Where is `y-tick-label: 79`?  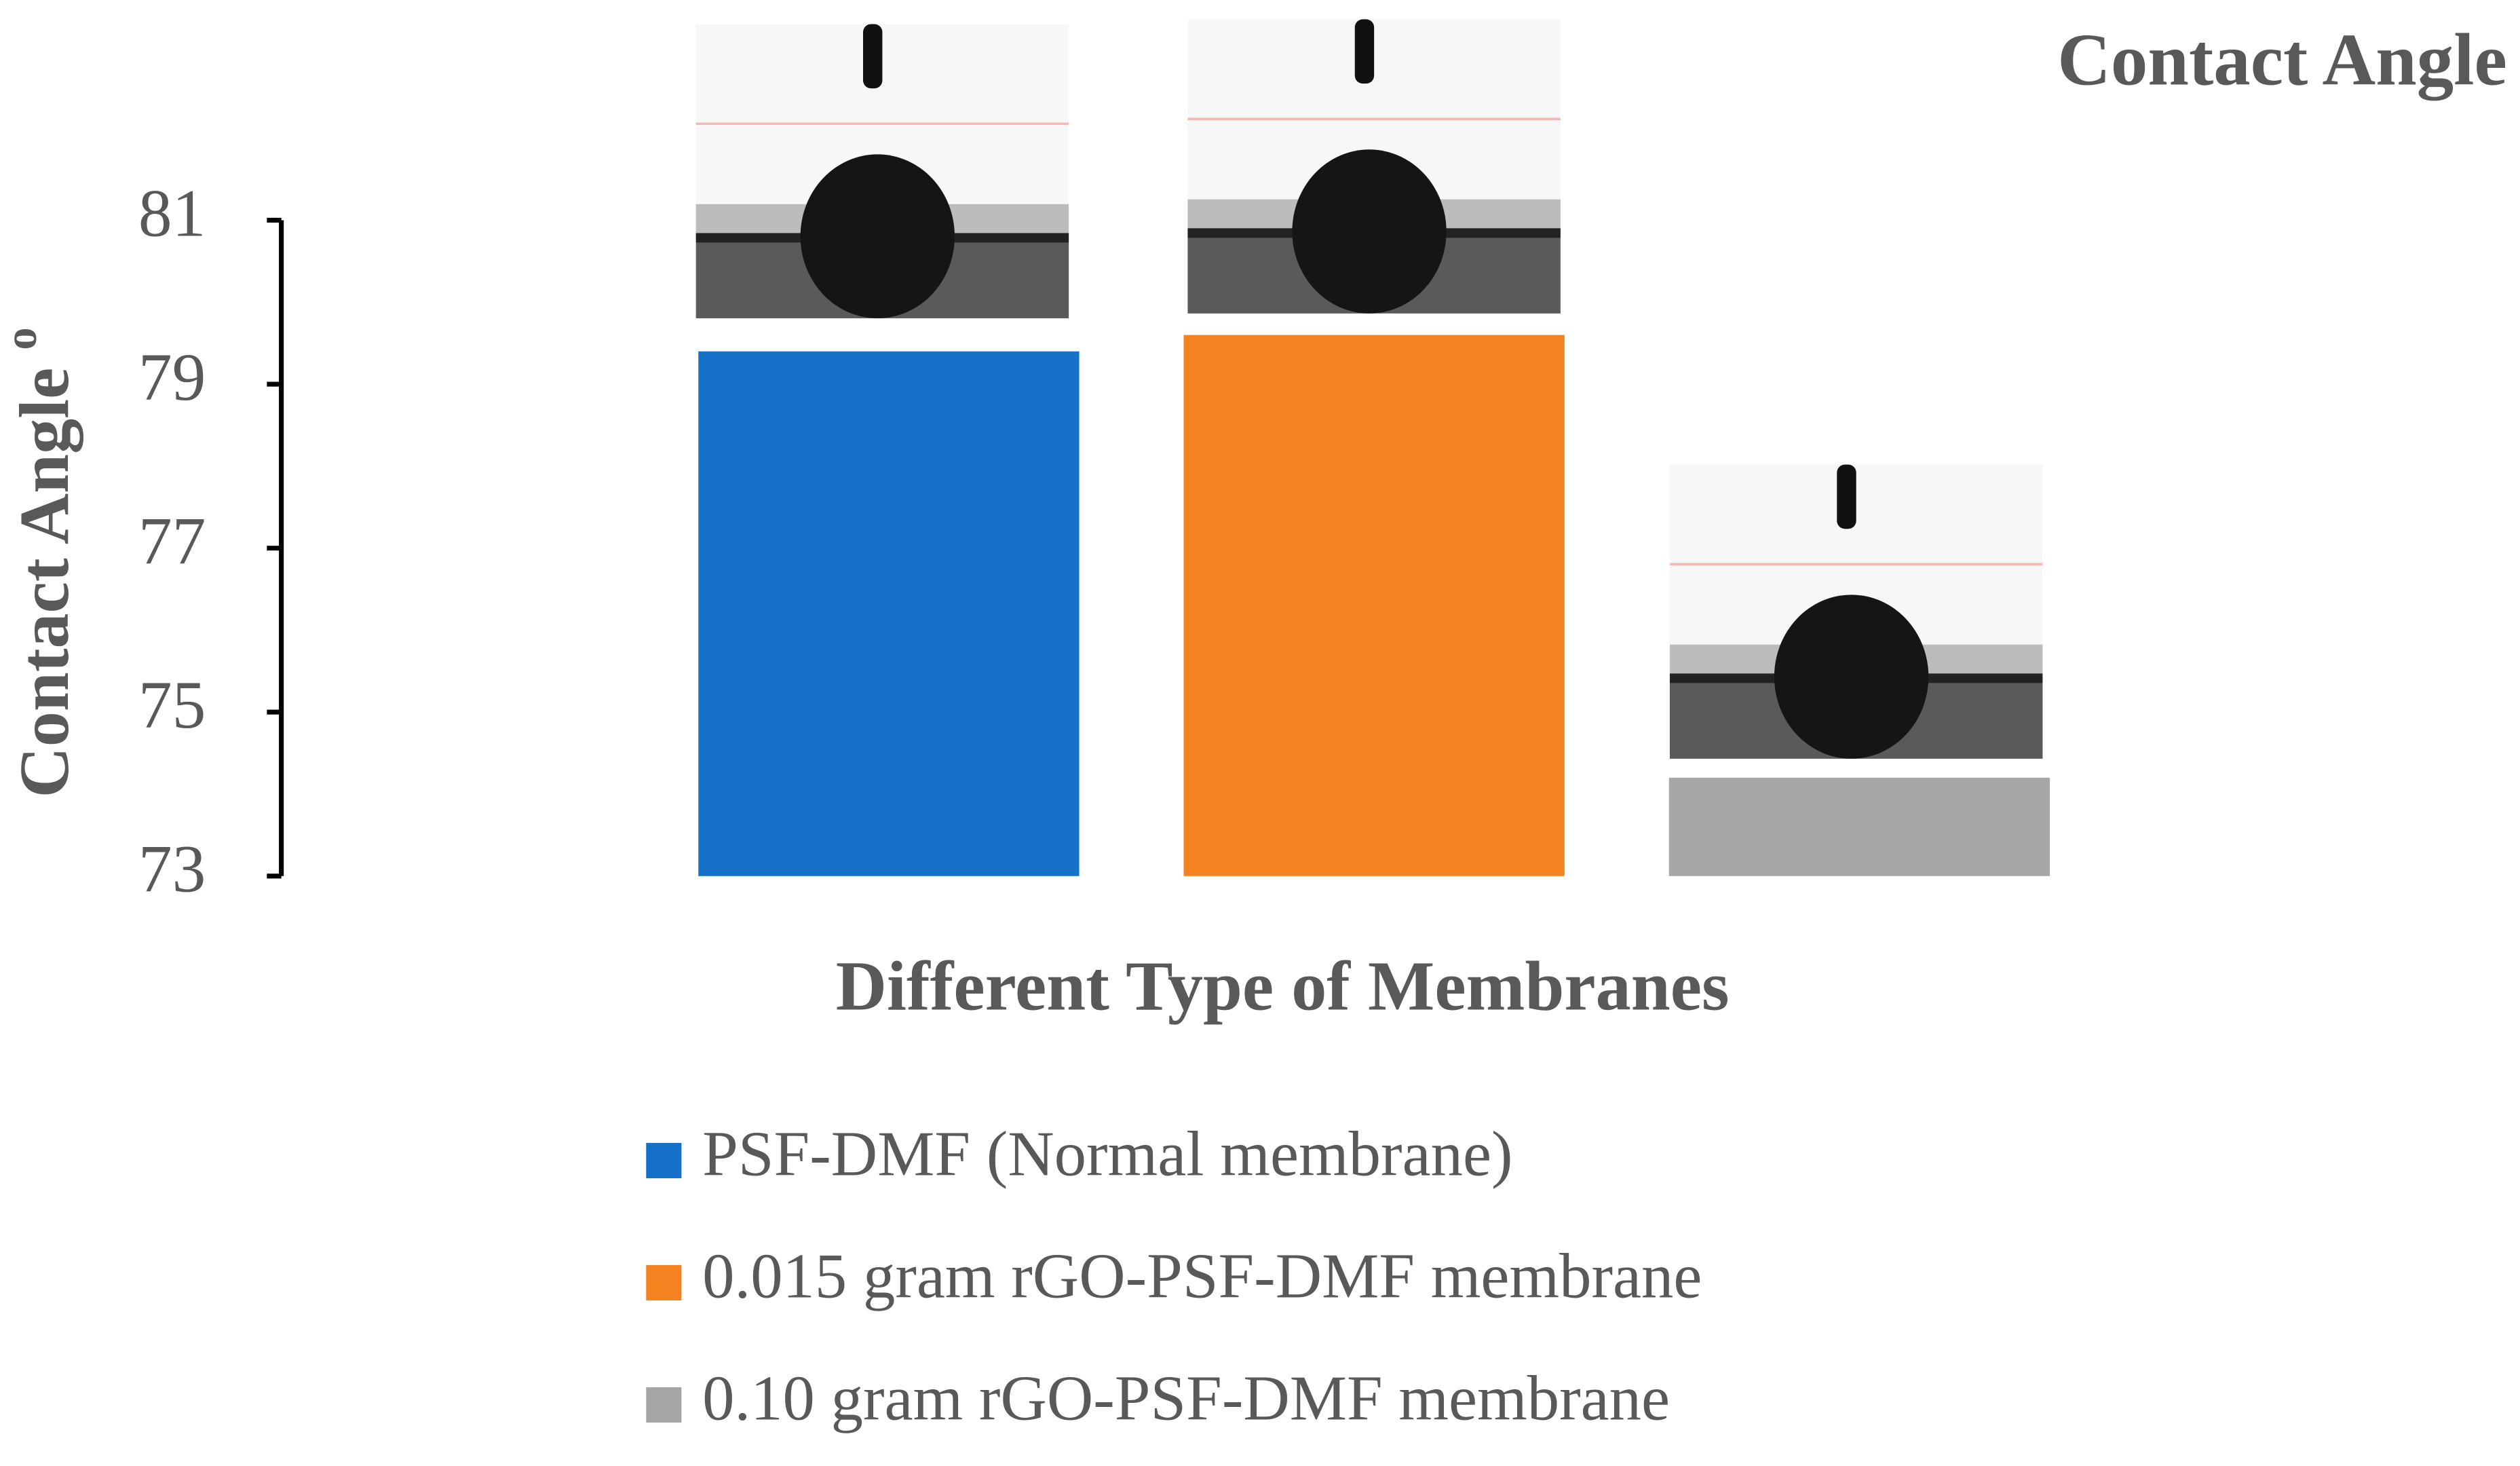 y-tick-label: 79 is located at coordinates (172, 377).